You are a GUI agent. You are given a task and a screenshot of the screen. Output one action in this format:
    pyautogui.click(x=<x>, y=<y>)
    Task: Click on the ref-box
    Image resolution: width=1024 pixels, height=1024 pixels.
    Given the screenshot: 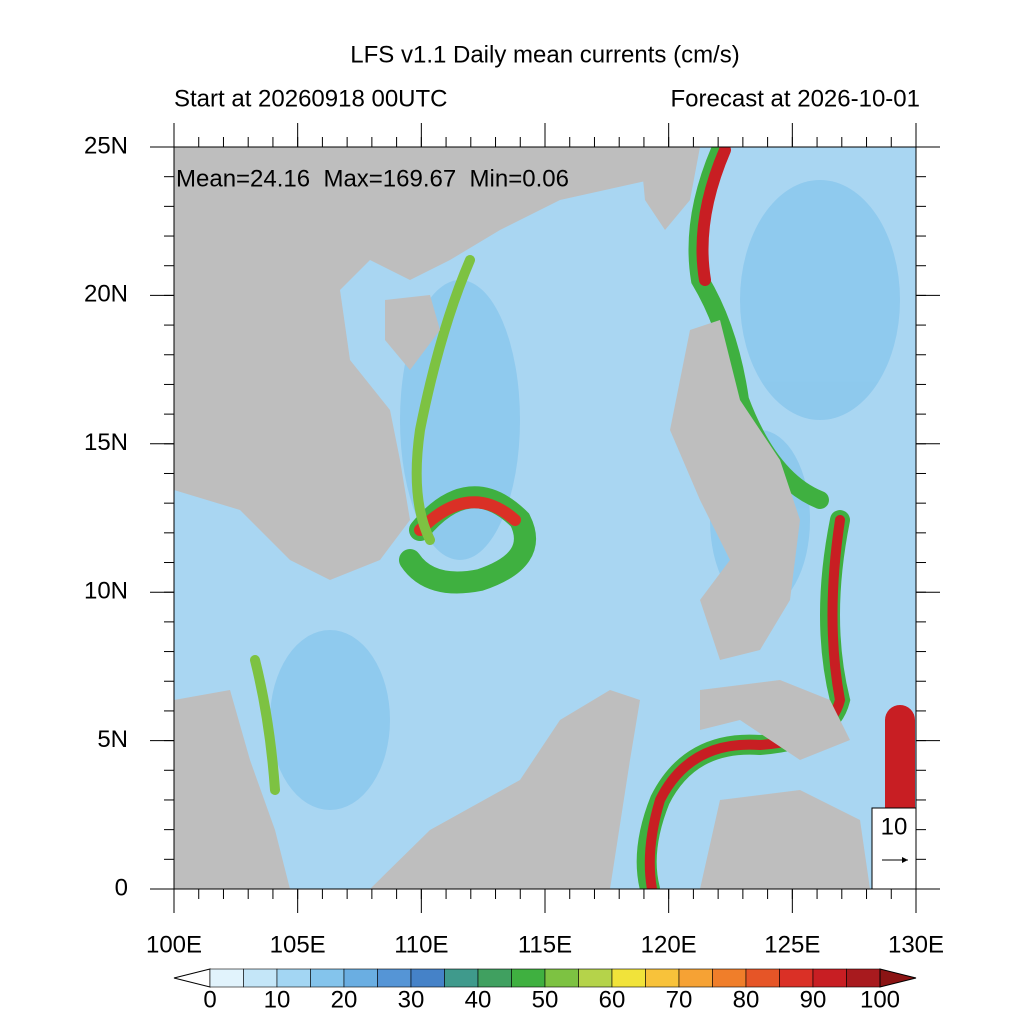 What is the action you would take?
    pyautogui.click(x=894, y=848)
    